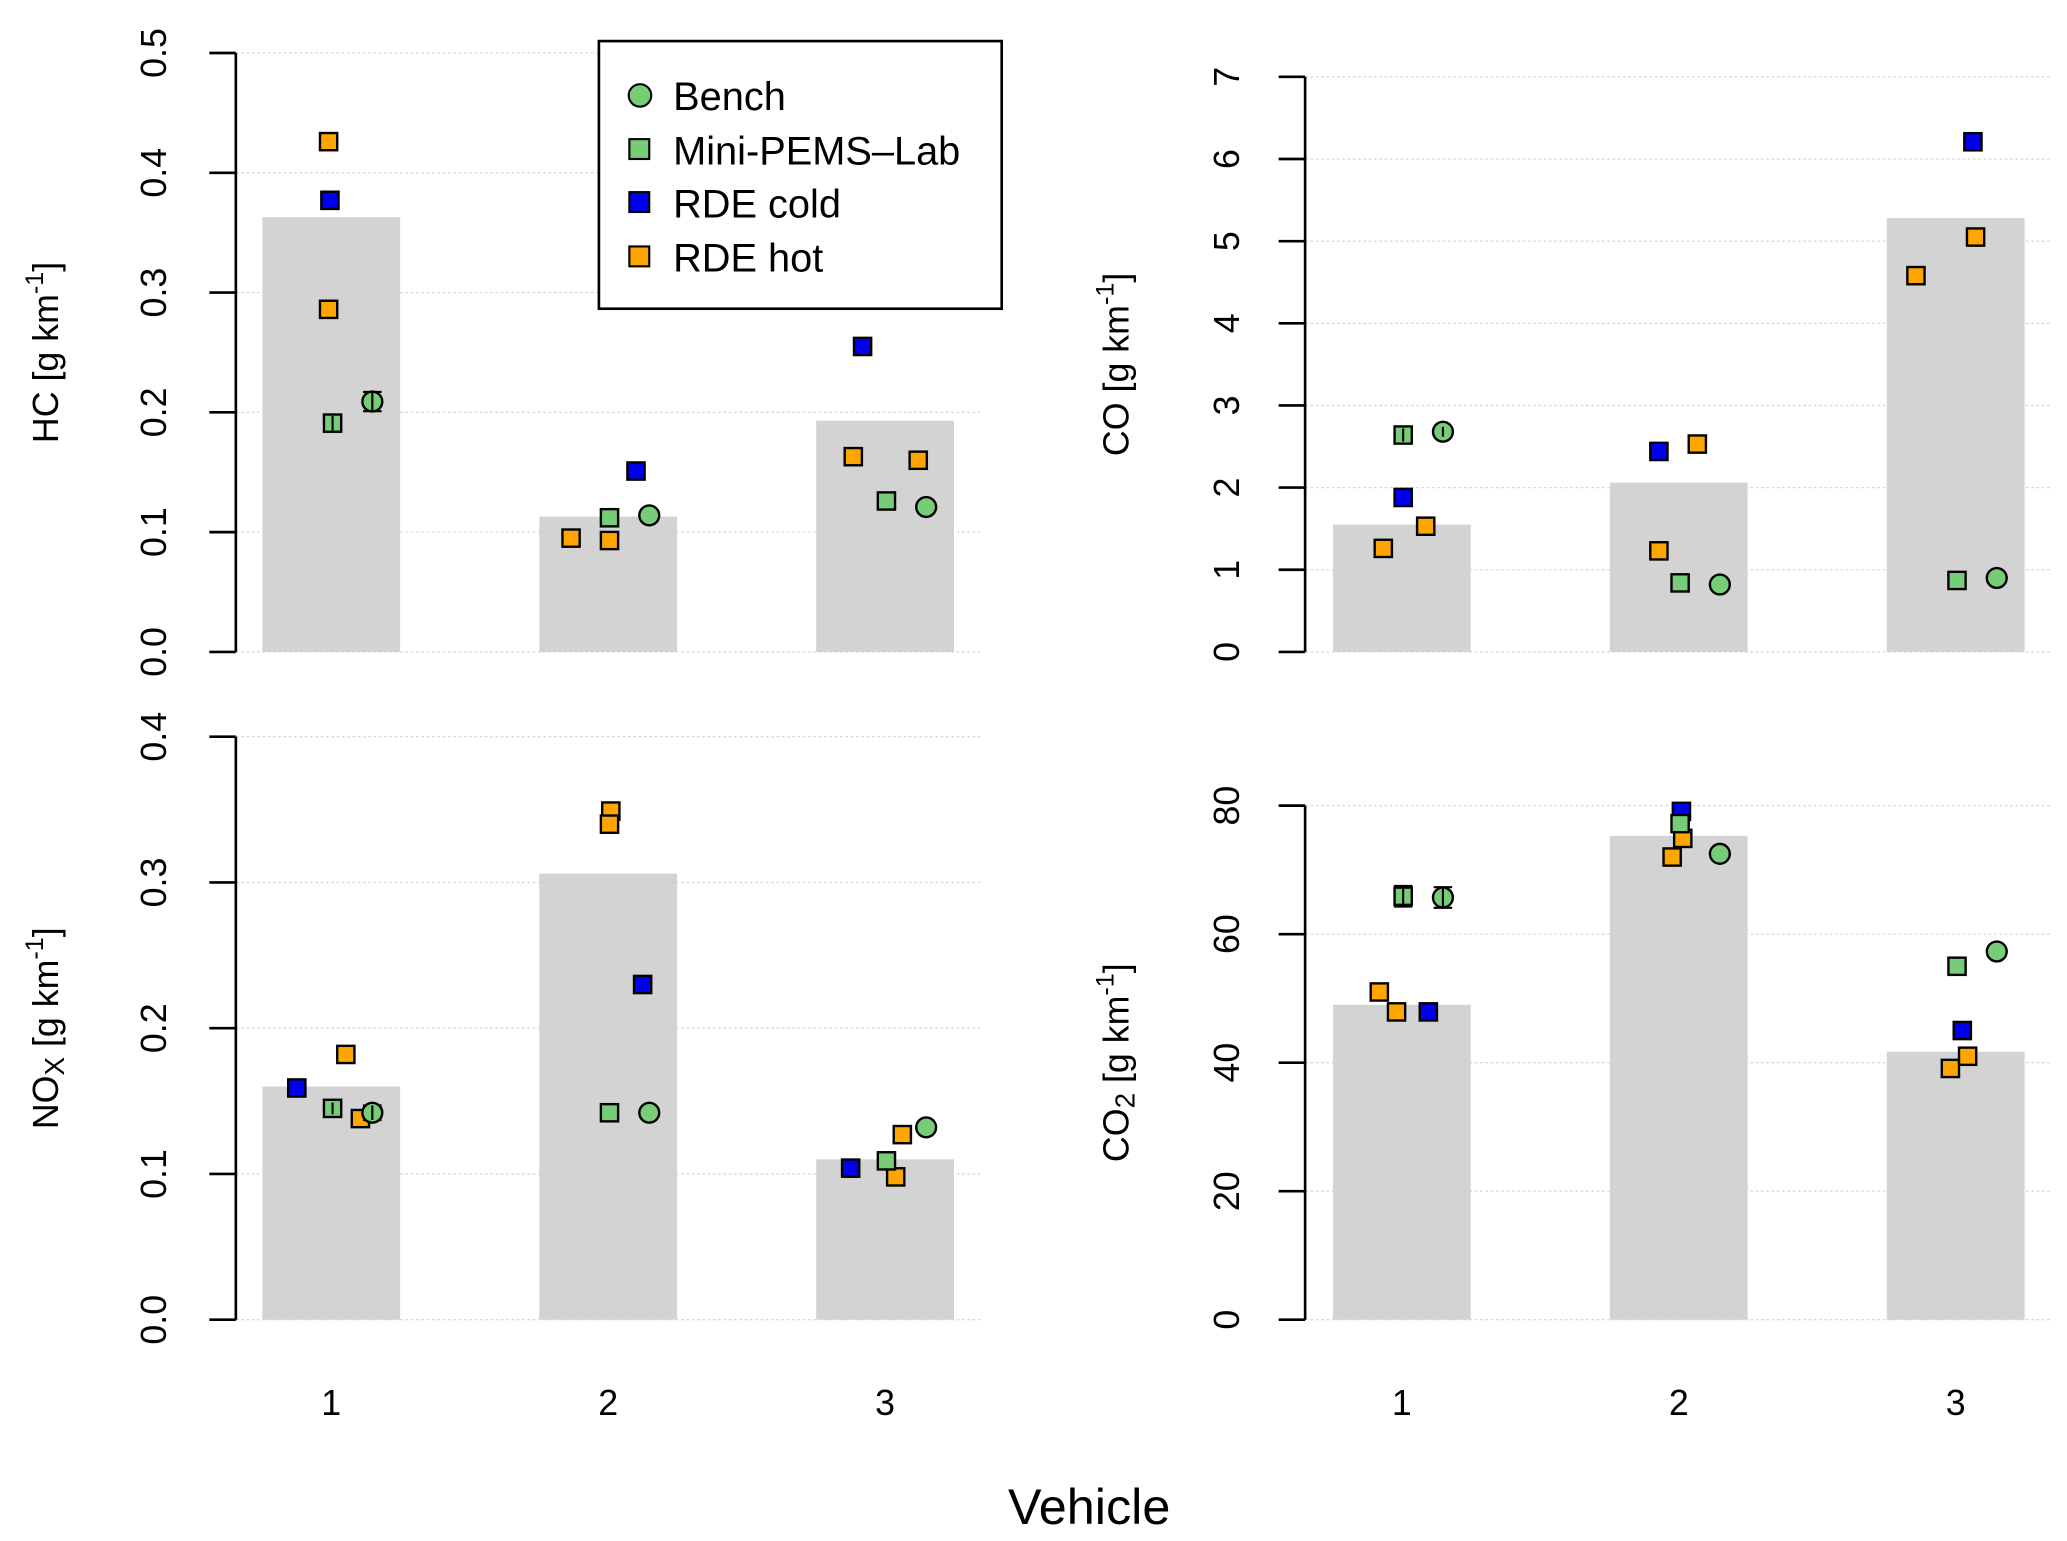  I want to click on legend-minipems-square-icon, so click(639, 149).